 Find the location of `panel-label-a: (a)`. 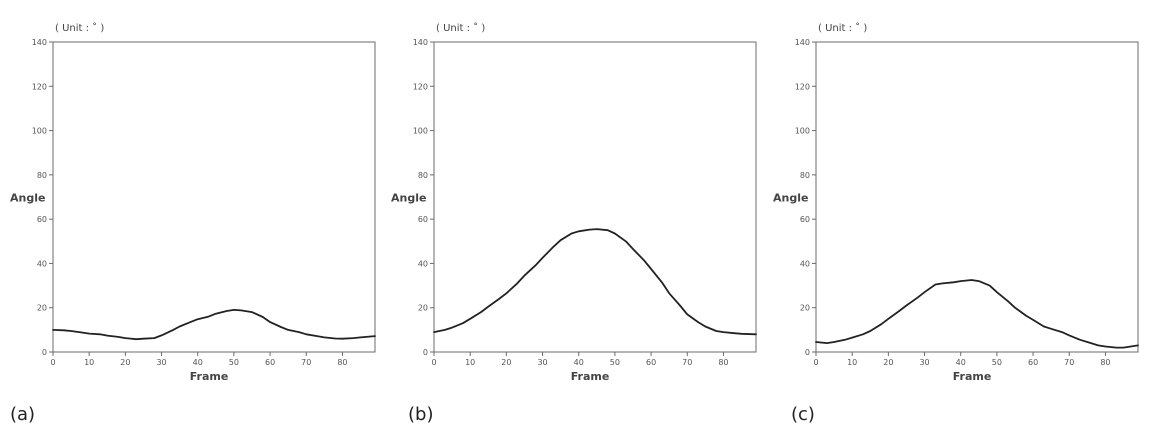

panel-label-a: (a) is located at coordinates (23, 414).